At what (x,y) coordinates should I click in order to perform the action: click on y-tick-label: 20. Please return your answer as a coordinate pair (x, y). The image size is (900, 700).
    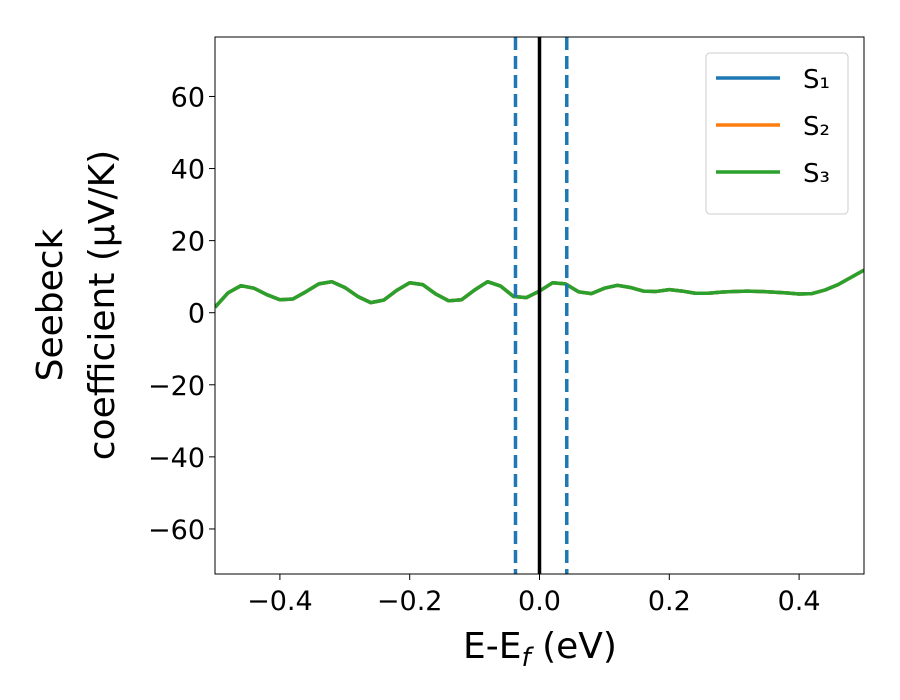
    Looking at the image, I should click on (188, 242).